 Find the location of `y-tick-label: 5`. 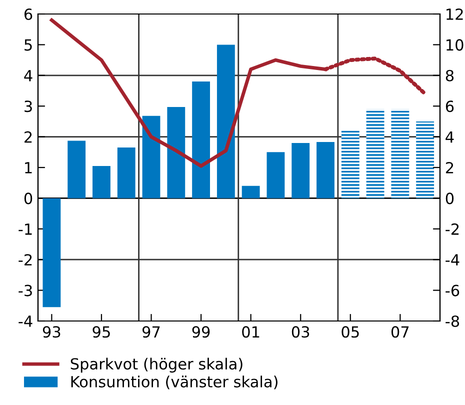

y-tick-label: 5 is located at coordinates (28, 45).